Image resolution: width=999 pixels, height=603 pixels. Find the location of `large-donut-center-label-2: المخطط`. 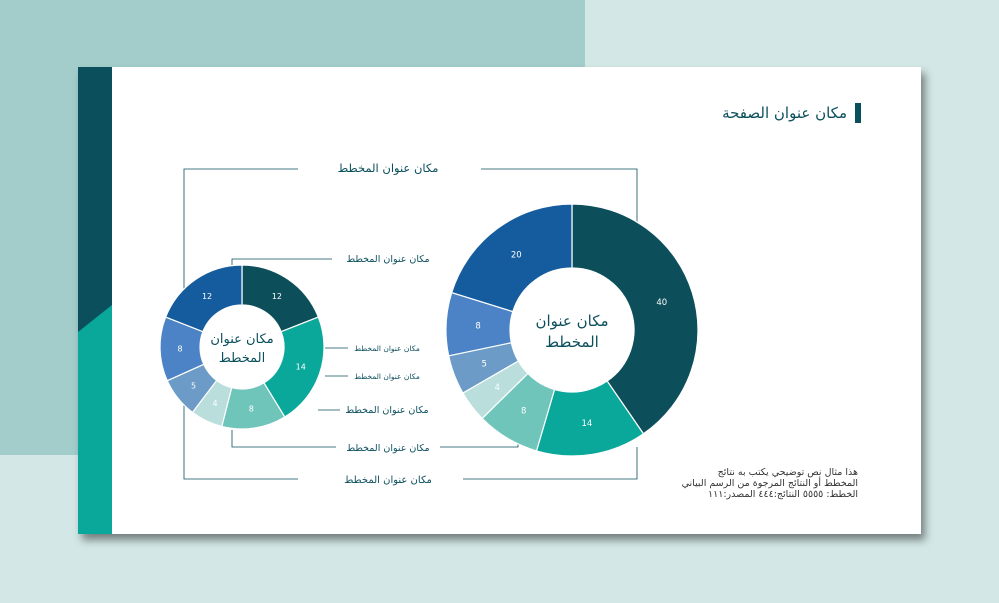

large-donut-center-label-2: المخطط is located at coordinates (572, 342).